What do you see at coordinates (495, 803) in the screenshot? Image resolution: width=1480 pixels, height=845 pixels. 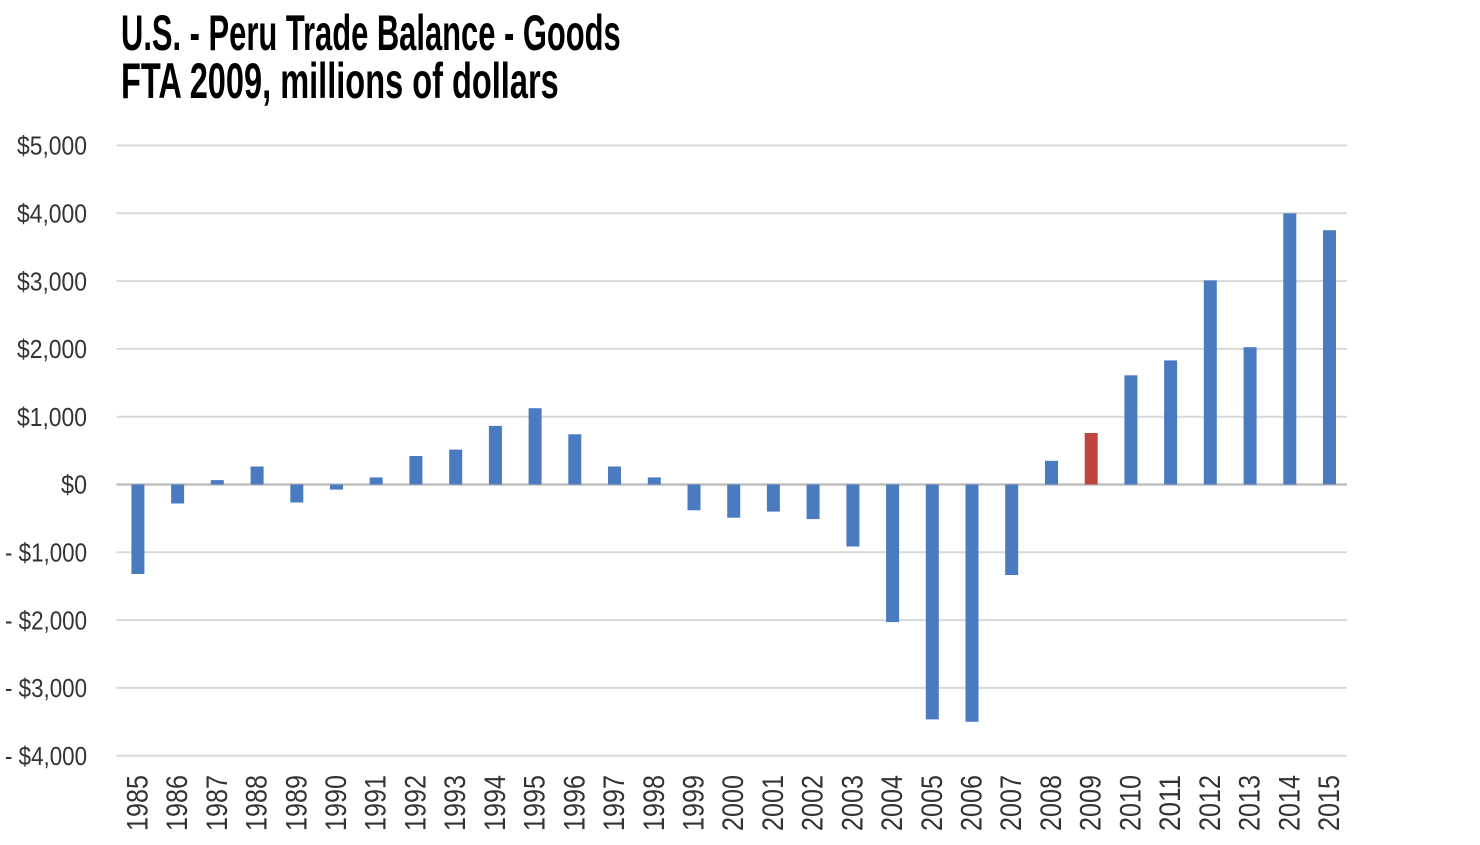 I see `svg-text: 1994` at bounding box center [495, 803].